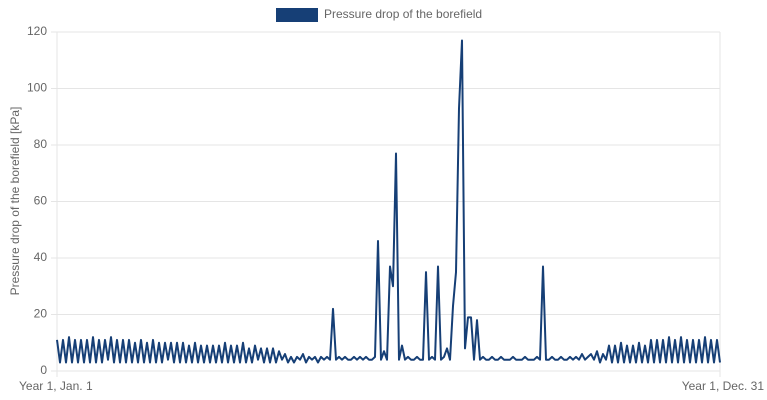  I want to click on legend-label: Pressure drop of the borefield, so click(403, 14).